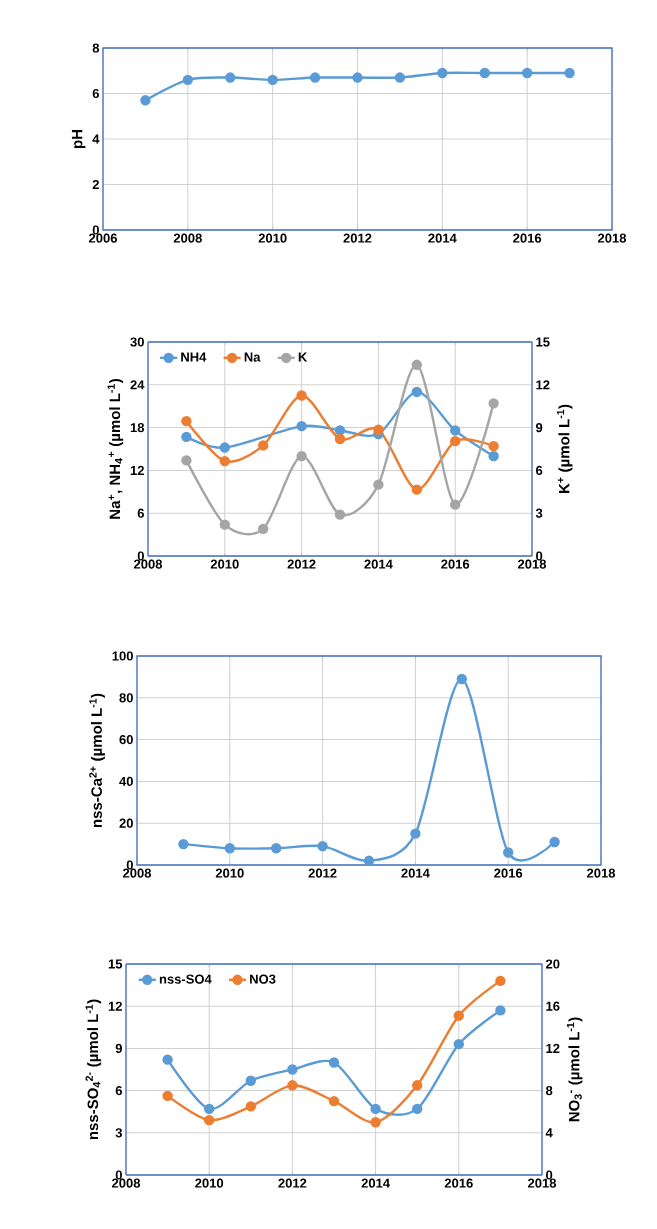  I want to click on y-tick-label: 3, so click(118, 1133).